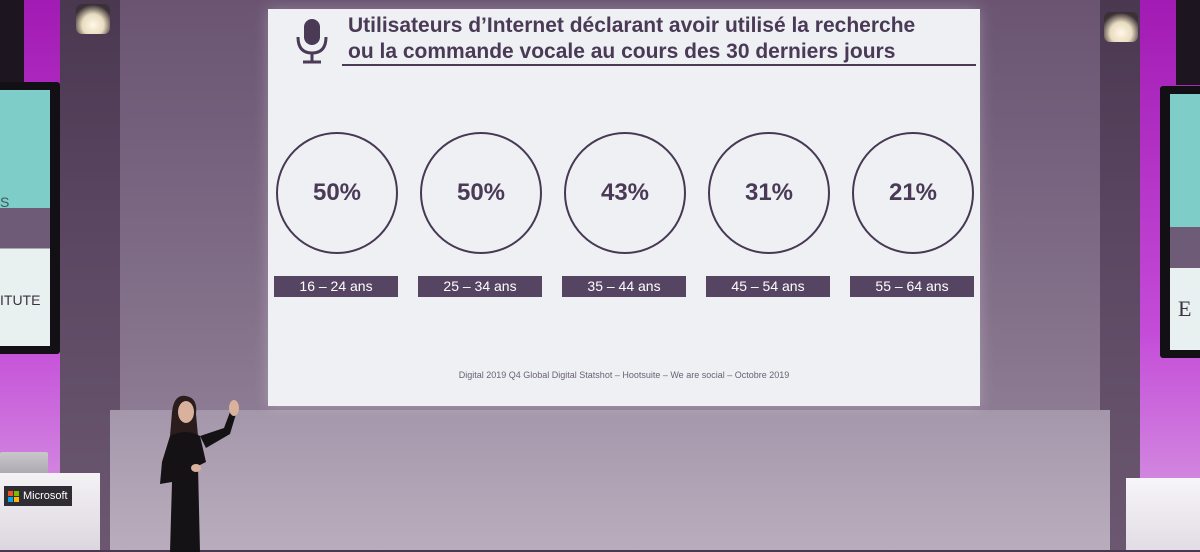  I want to click on microsoft-logo-icon, so click(13, 496).